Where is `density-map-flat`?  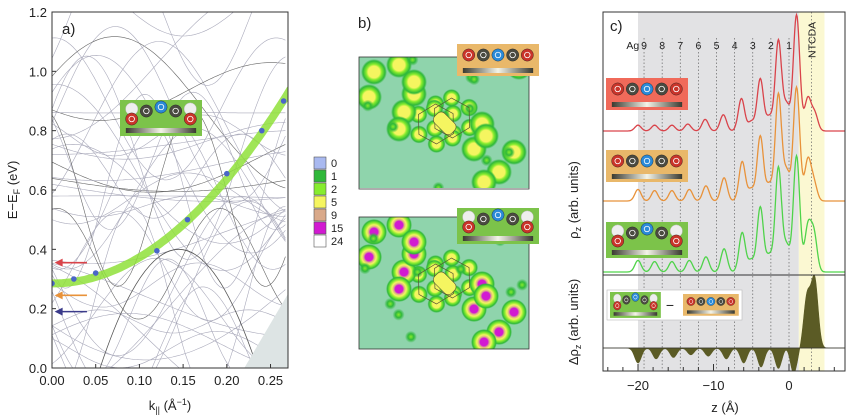
density-map-flat is located at coordinates (444, 123).